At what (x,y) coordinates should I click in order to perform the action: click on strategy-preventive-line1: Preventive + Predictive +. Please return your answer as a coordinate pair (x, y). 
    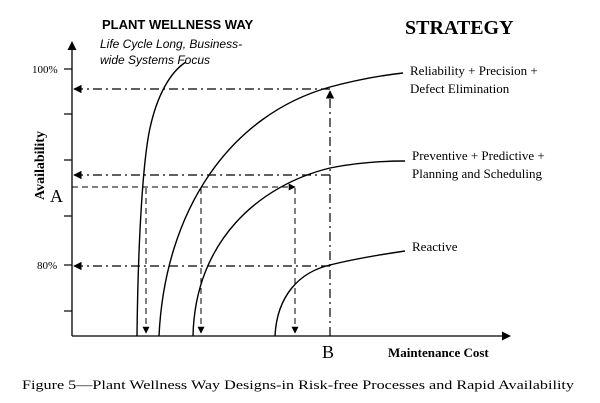
    Looking at the image, I should click on (478, 155).